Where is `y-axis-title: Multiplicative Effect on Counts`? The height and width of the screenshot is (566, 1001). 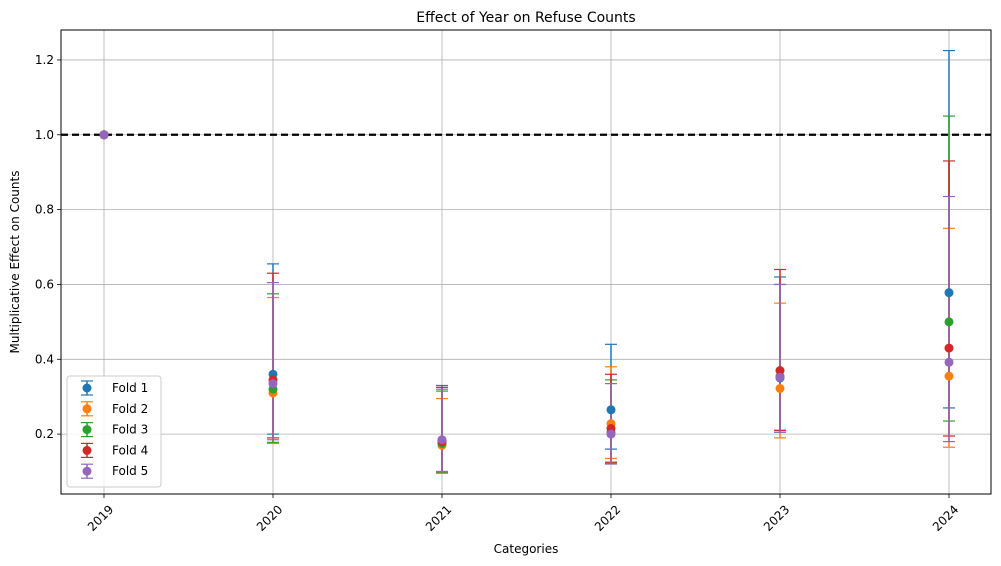 y-axis-title: Multiplicative Effect on Counts is located at coordinates (15, 262).